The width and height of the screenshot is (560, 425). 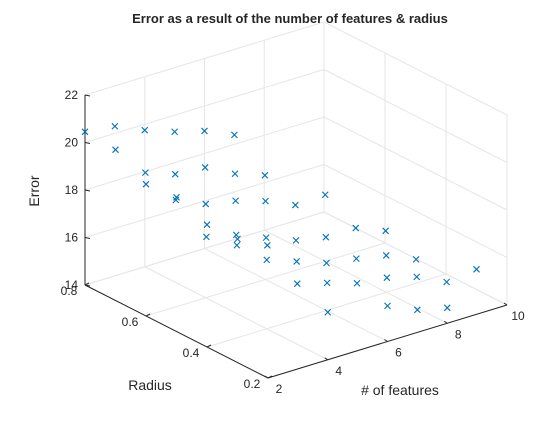 I want to click on z-tick-label: 14, so click(x=72, y=285).